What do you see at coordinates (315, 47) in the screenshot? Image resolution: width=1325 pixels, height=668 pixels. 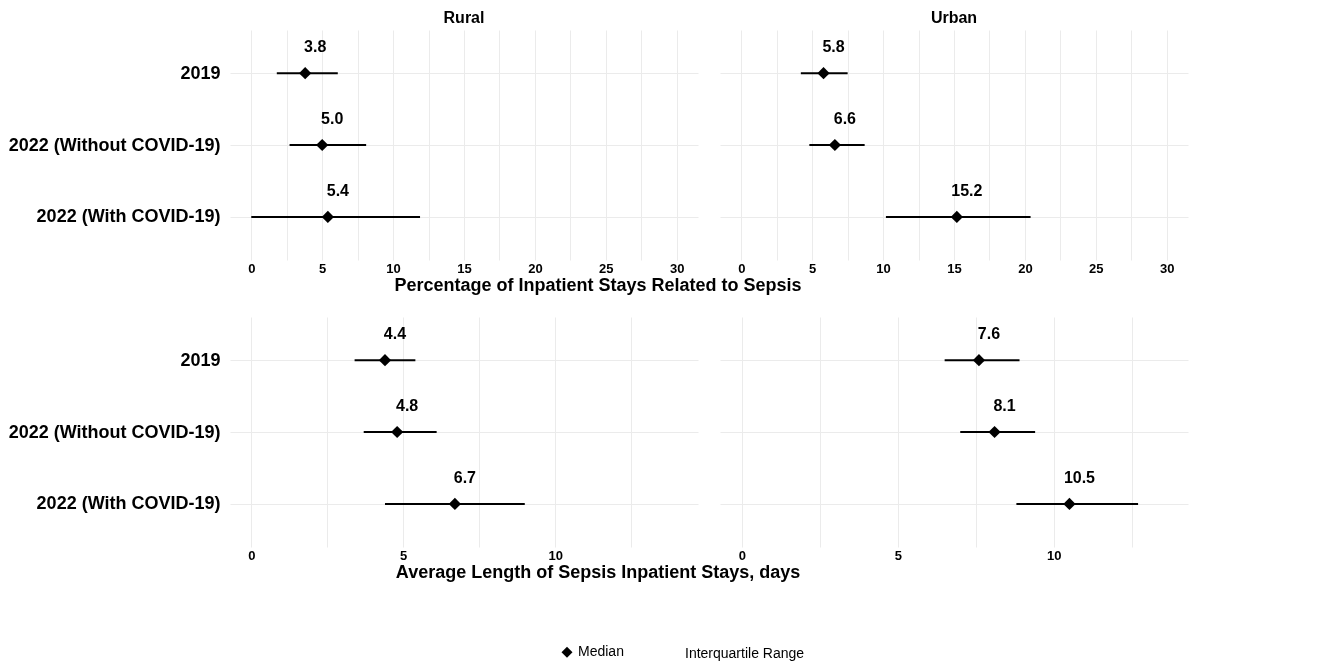 I see `data-label: 3.8` at bounding box center [315, 47].